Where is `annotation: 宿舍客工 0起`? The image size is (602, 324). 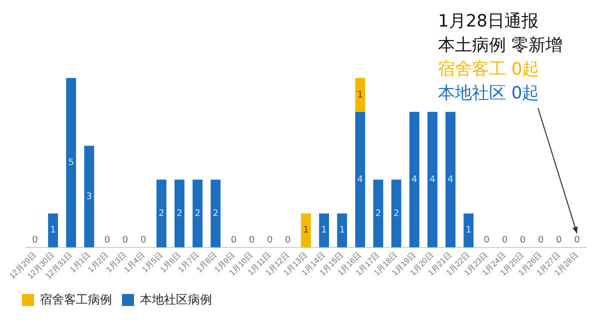
annotation: 宿舍客工 0起 is located at coordinates (489, 69).